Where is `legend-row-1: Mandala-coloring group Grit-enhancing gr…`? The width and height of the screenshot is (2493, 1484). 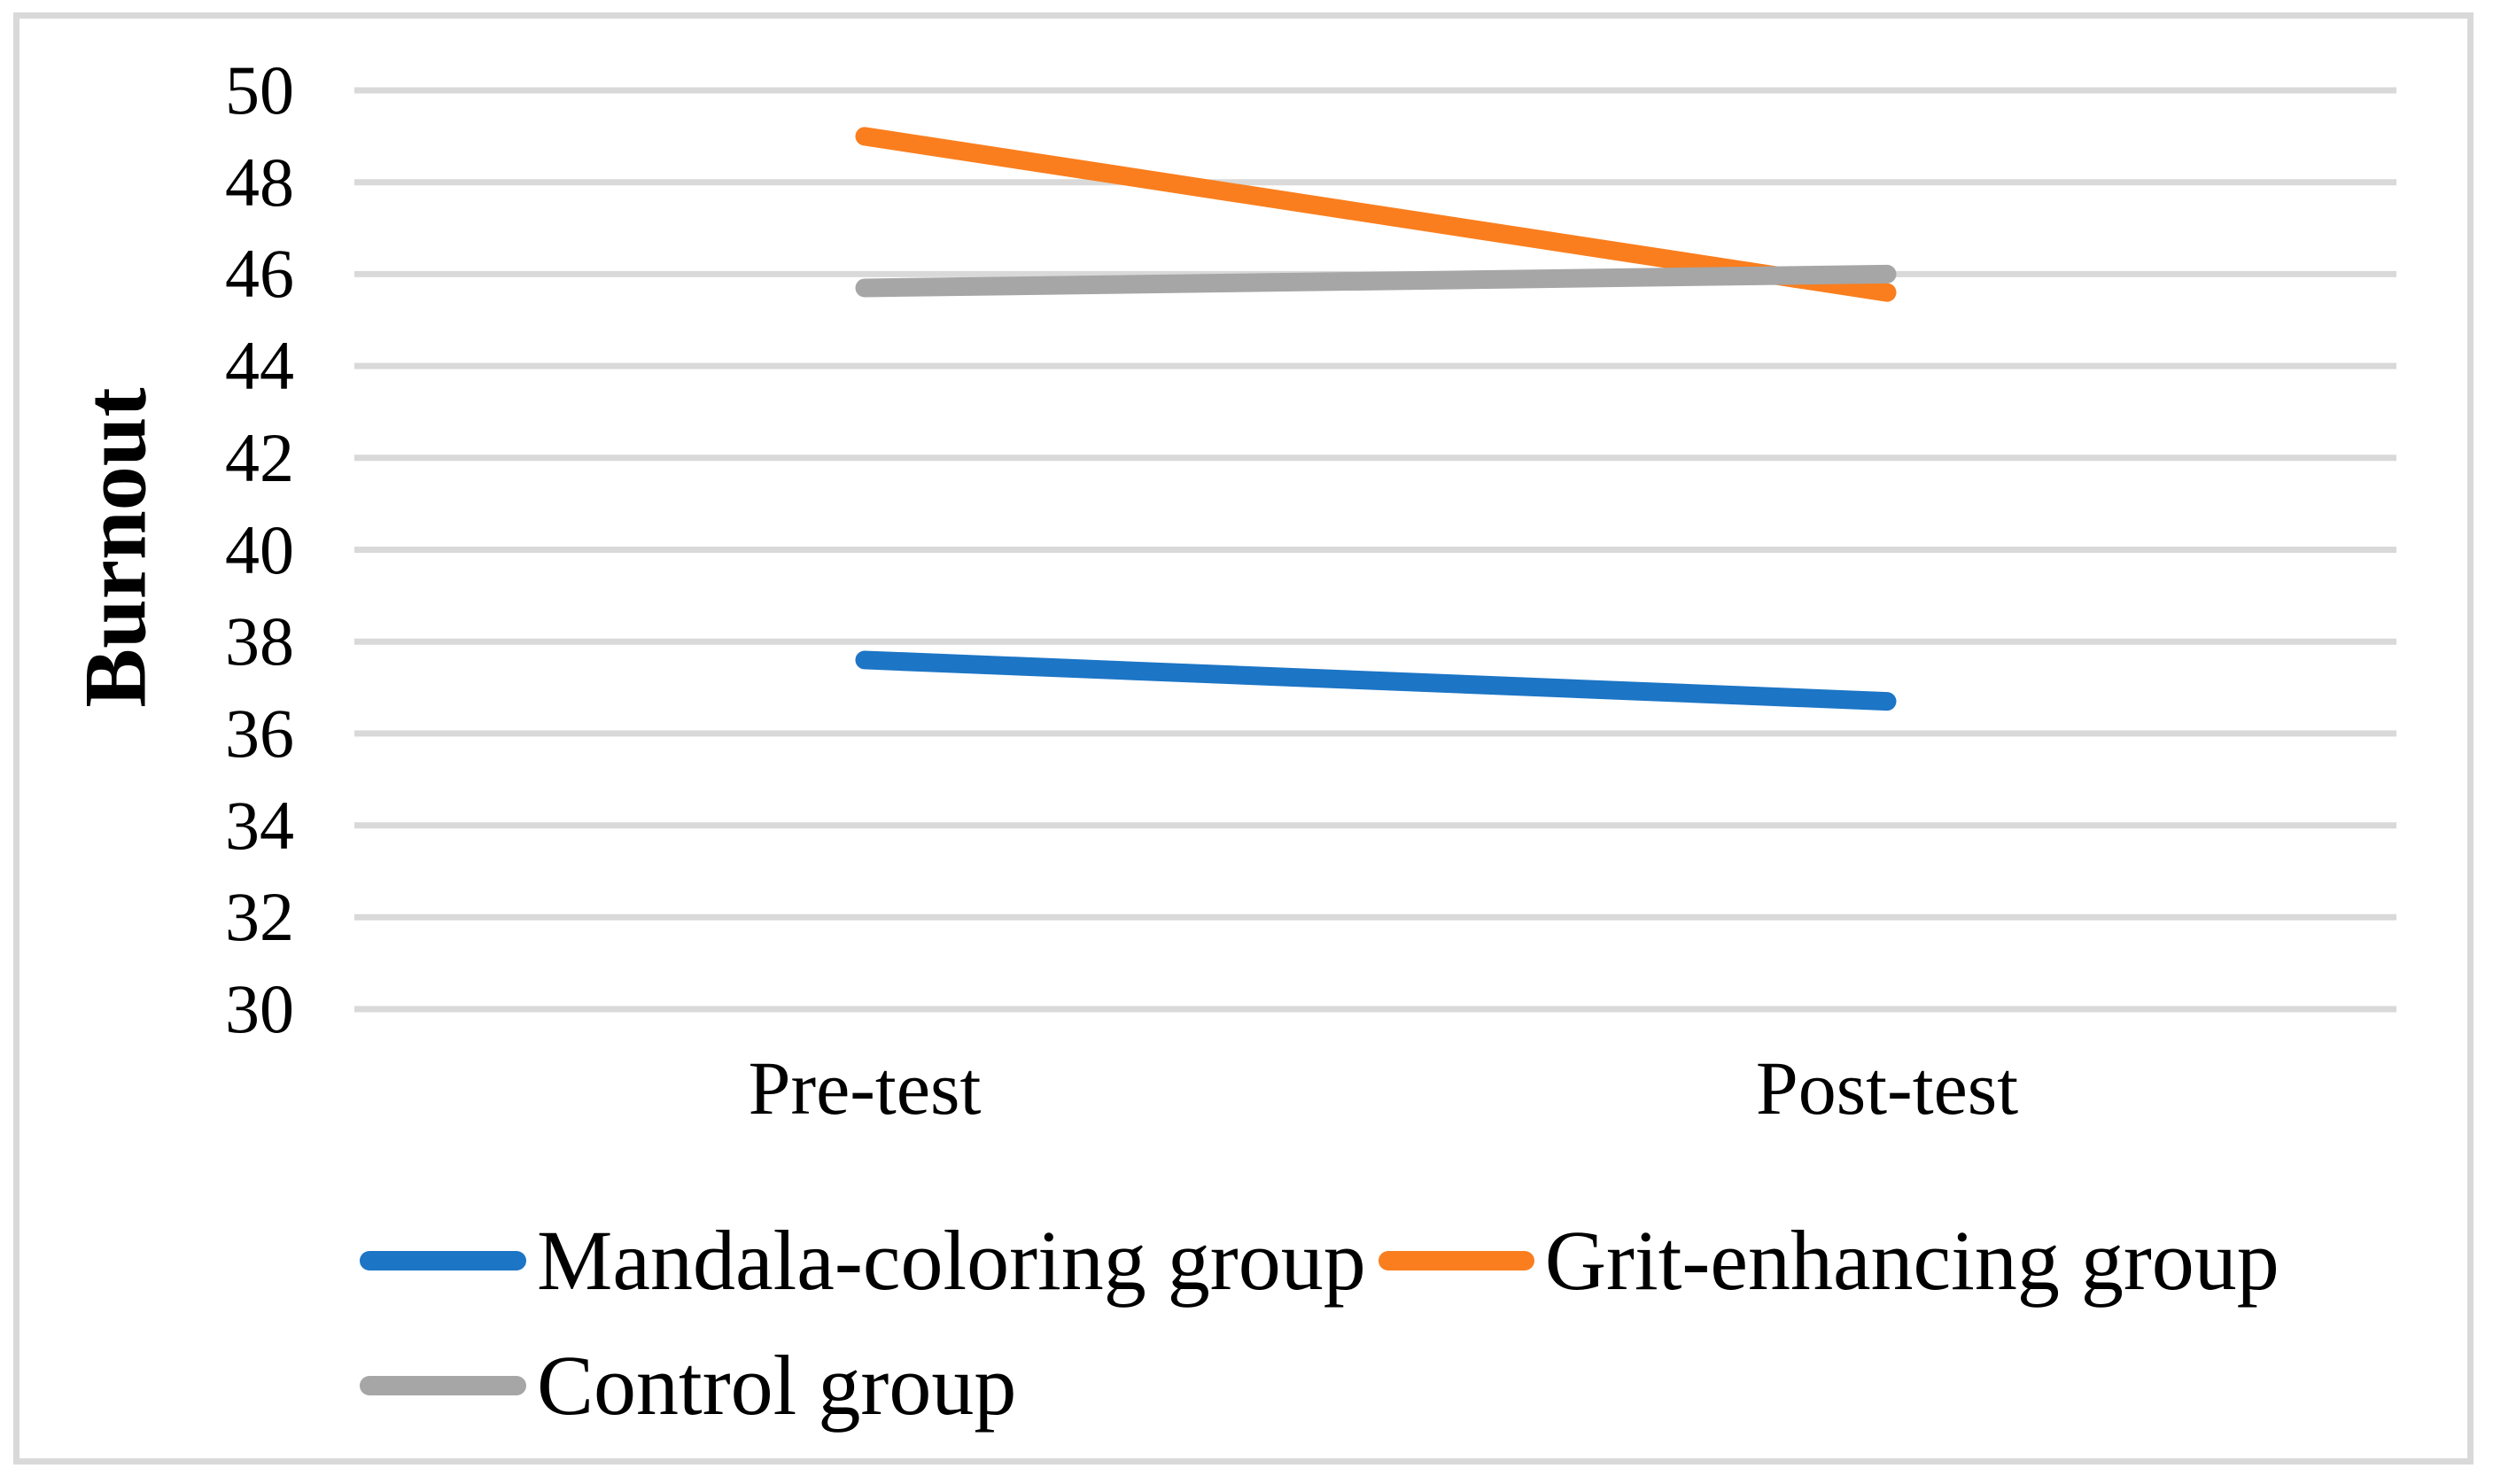 legend-row-1: Mandala-coloring group Grit-enhancing gr… is located at coordinates (1319, 1260).